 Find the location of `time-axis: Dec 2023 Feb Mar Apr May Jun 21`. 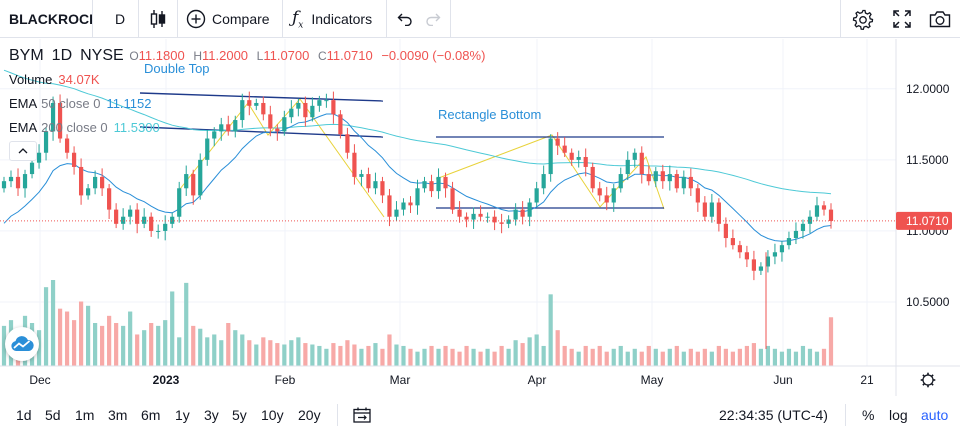

time-axis: Dec 2023 Feb Mar Apr May Jun 21 is located at coordinates (480, 376).